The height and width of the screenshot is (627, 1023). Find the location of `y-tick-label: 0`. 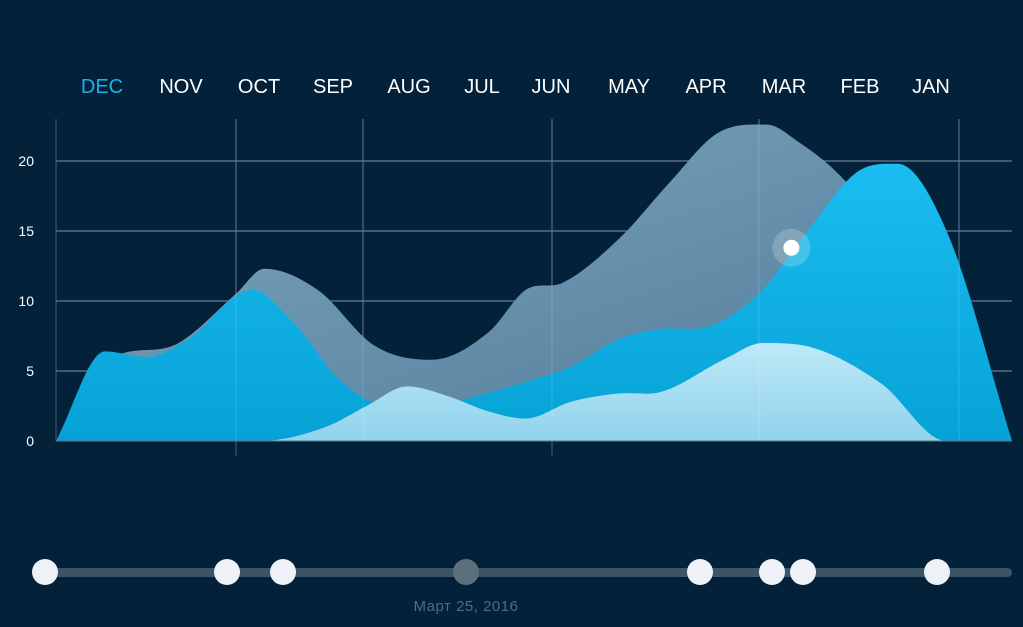

y-tick-label: 0 is located at coordinates (30, 441).